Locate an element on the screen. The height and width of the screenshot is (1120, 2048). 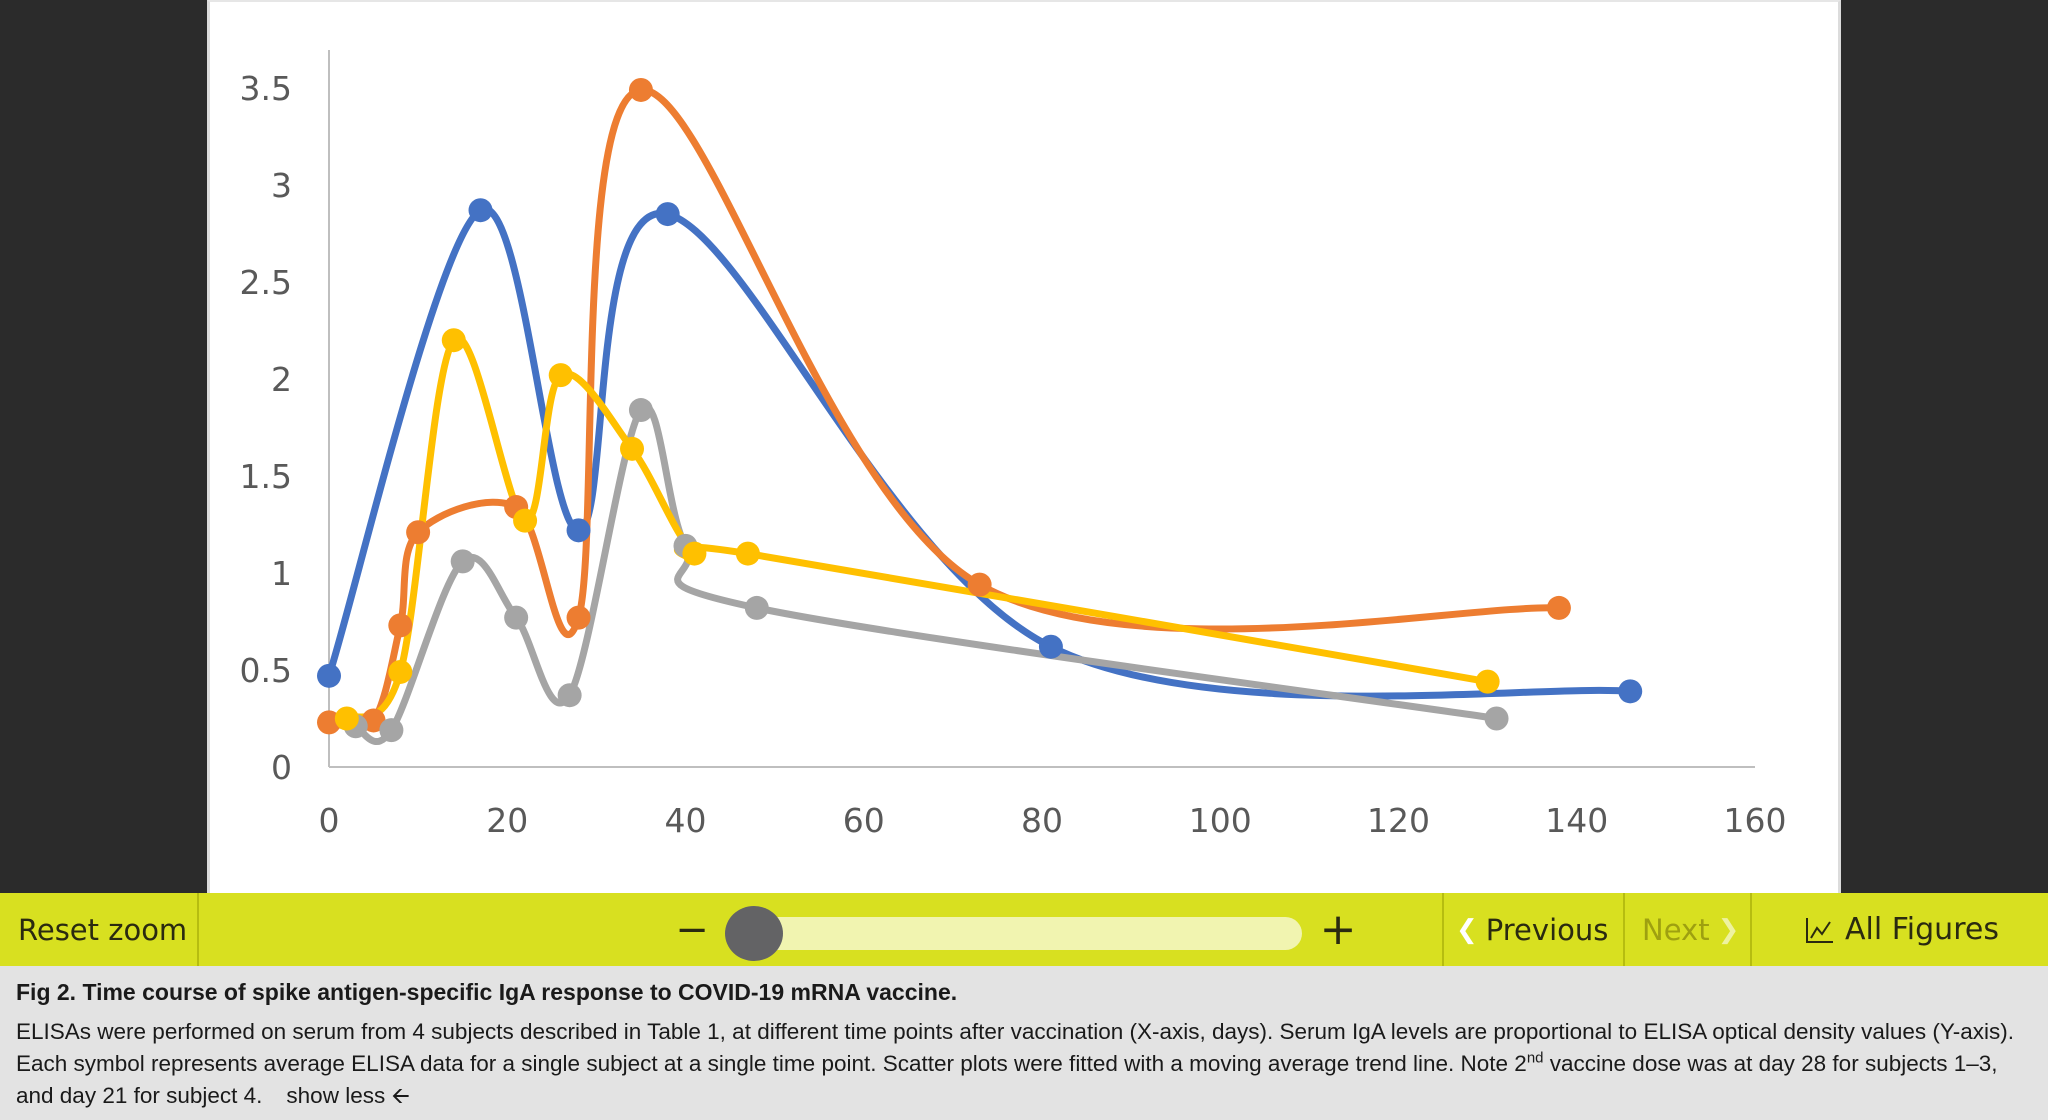
x-tick-label: 40 is located at coordinates (686, 820).